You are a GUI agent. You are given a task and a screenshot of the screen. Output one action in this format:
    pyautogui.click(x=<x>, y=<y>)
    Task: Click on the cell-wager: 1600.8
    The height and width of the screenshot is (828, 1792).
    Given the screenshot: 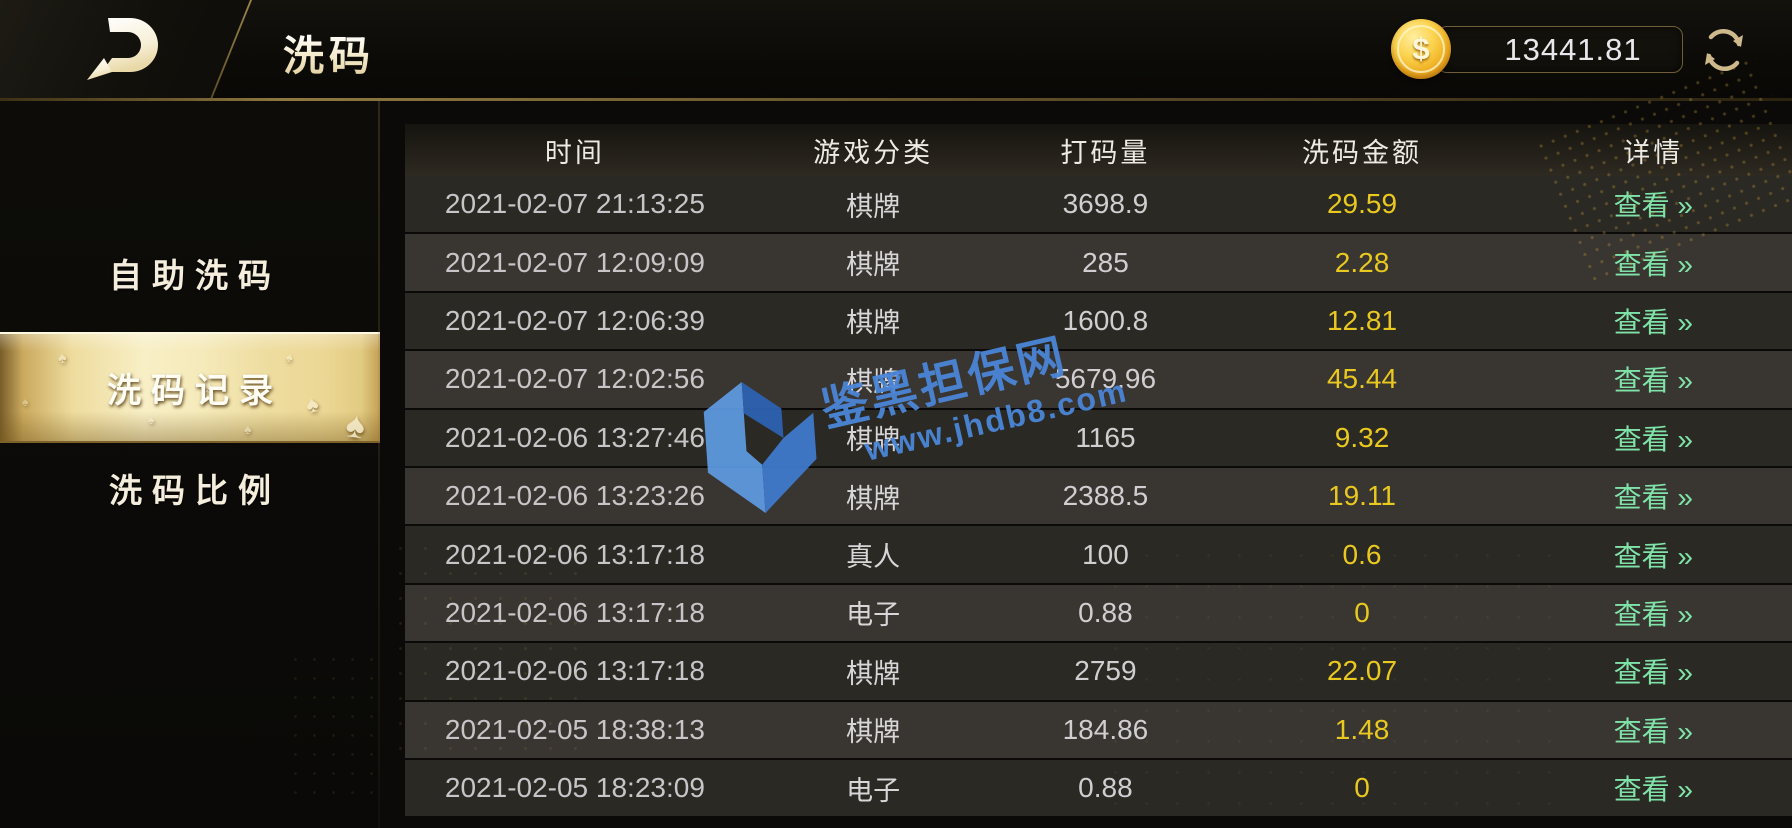 What is the action you would take?
    pyautogui.click(x=1105, y=320)
    